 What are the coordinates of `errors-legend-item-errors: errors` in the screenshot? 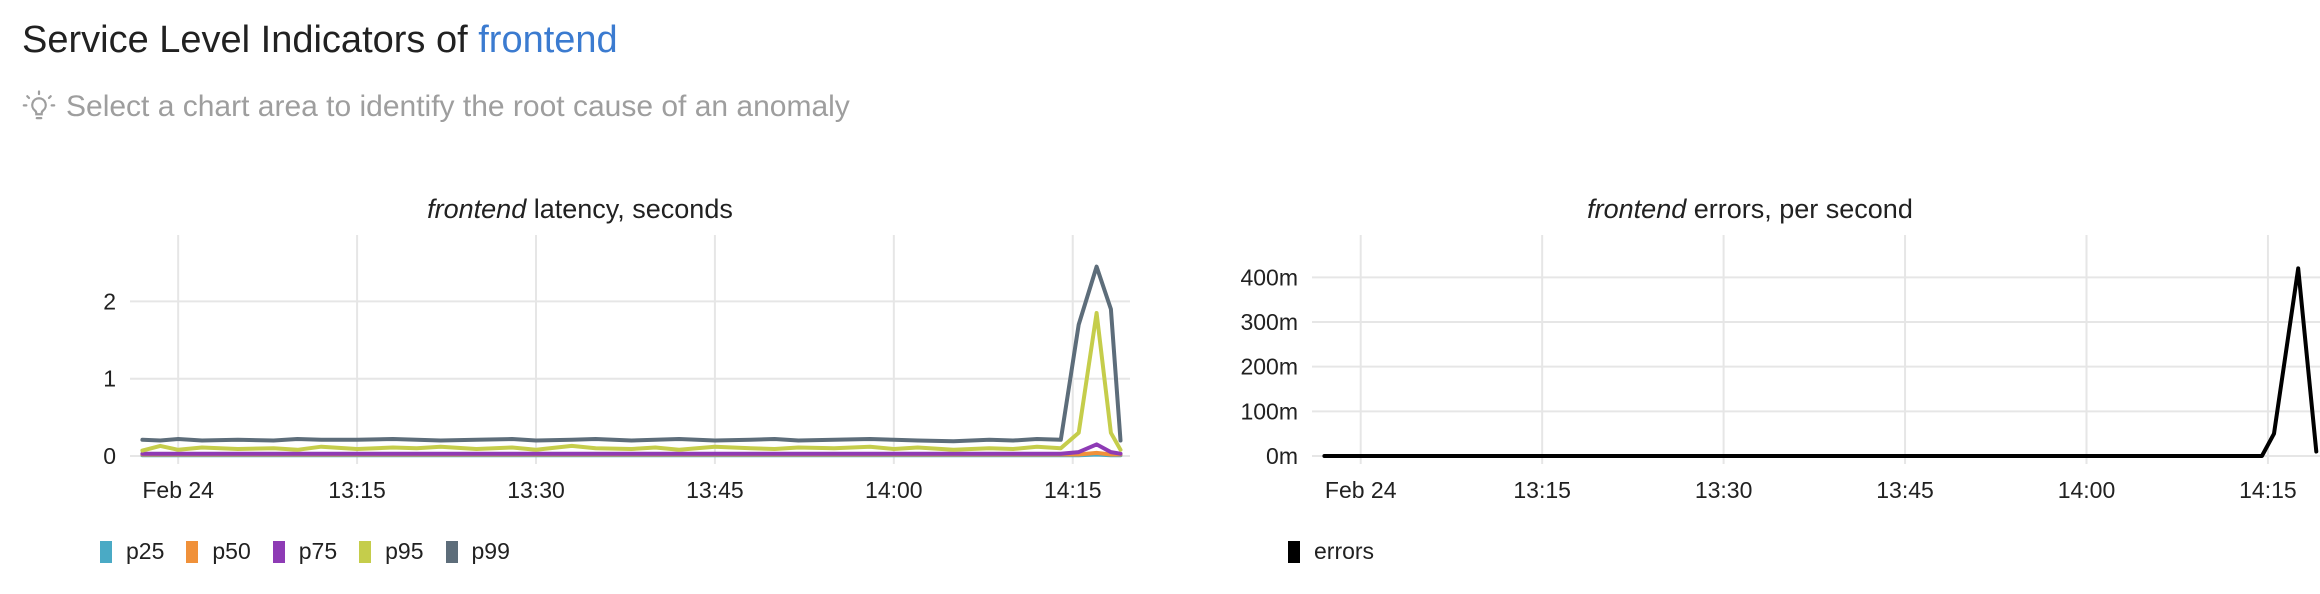 It's located at (1331, 551).